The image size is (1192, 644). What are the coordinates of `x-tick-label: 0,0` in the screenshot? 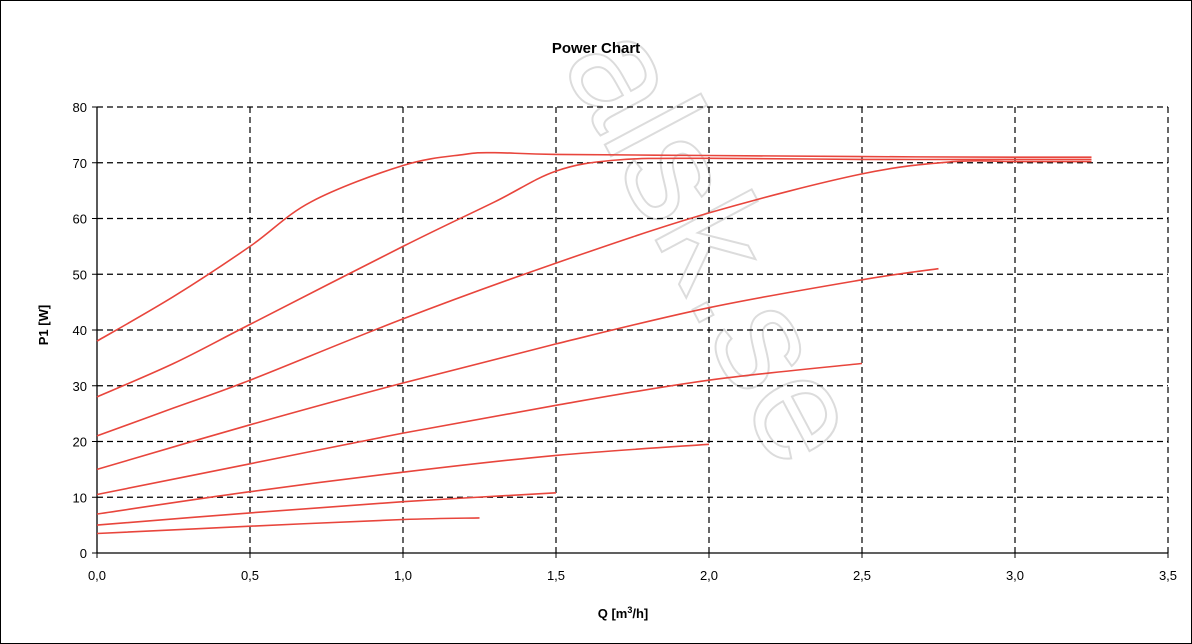 It's located at (97, 575).